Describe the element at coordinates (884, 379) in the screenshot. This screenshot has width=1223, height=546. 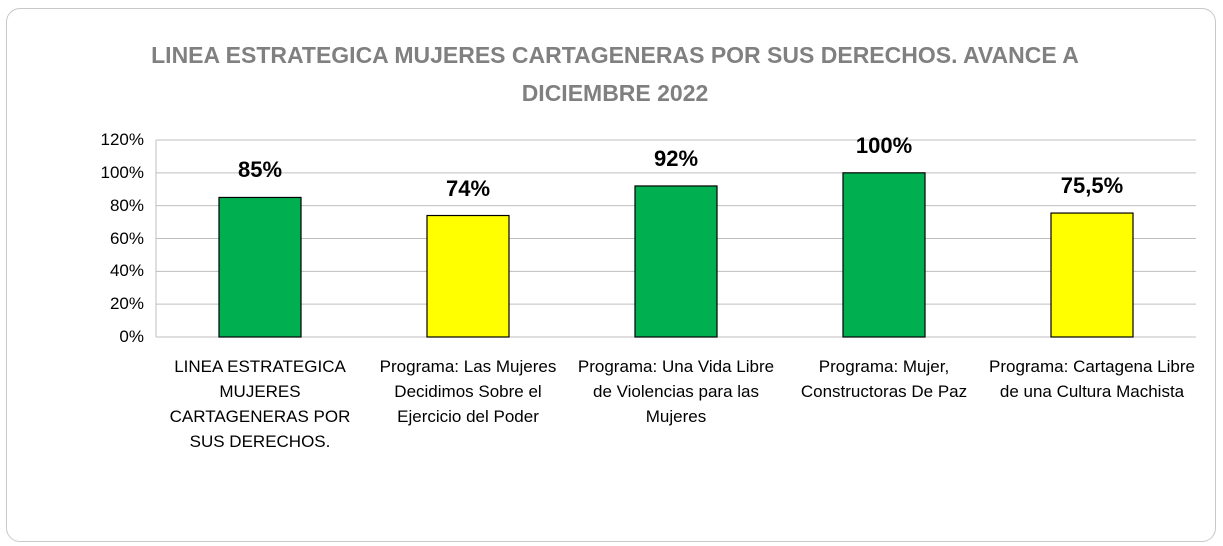
I see `x-tick-label: Programa: Mujer, Constructoras De Paz` at that location.